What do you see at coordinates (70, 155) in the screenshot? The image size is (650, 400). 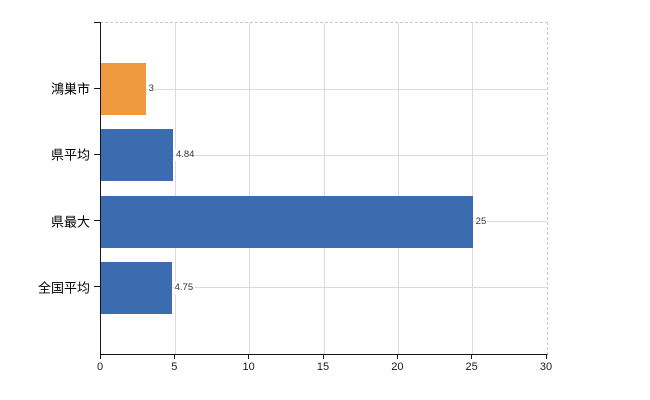 I see `category-label: 県平均` at bounding box center [70, 155].